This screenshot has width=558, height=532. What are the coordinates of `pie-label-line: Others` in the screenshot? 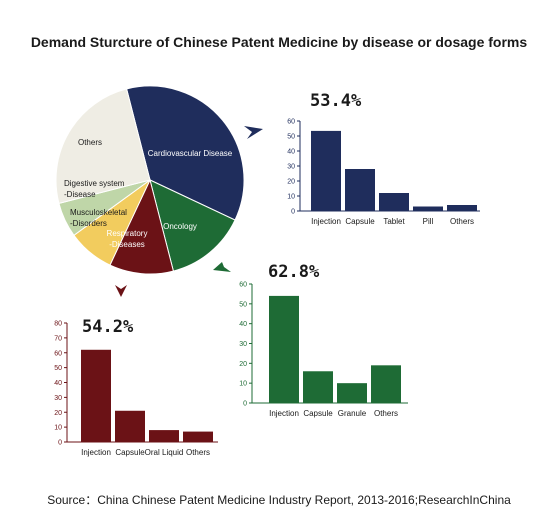 It's located at (90, 142).